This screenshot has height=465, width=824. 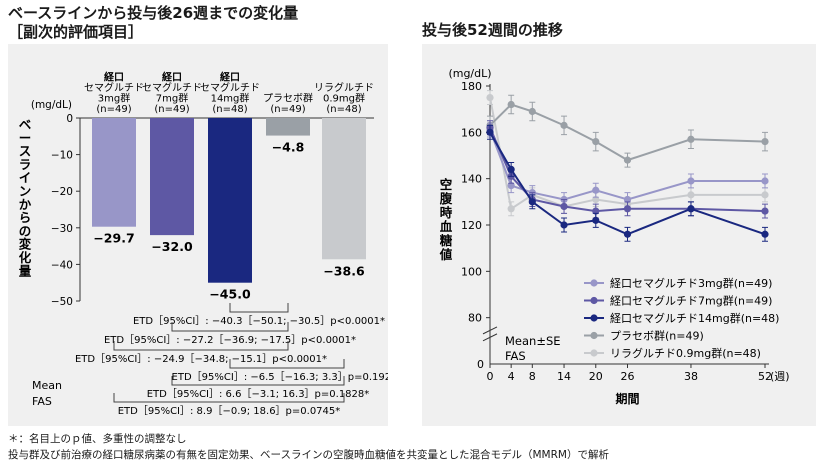 I want to click on bar-value-label: −4.8, so click(x=288, y=147).